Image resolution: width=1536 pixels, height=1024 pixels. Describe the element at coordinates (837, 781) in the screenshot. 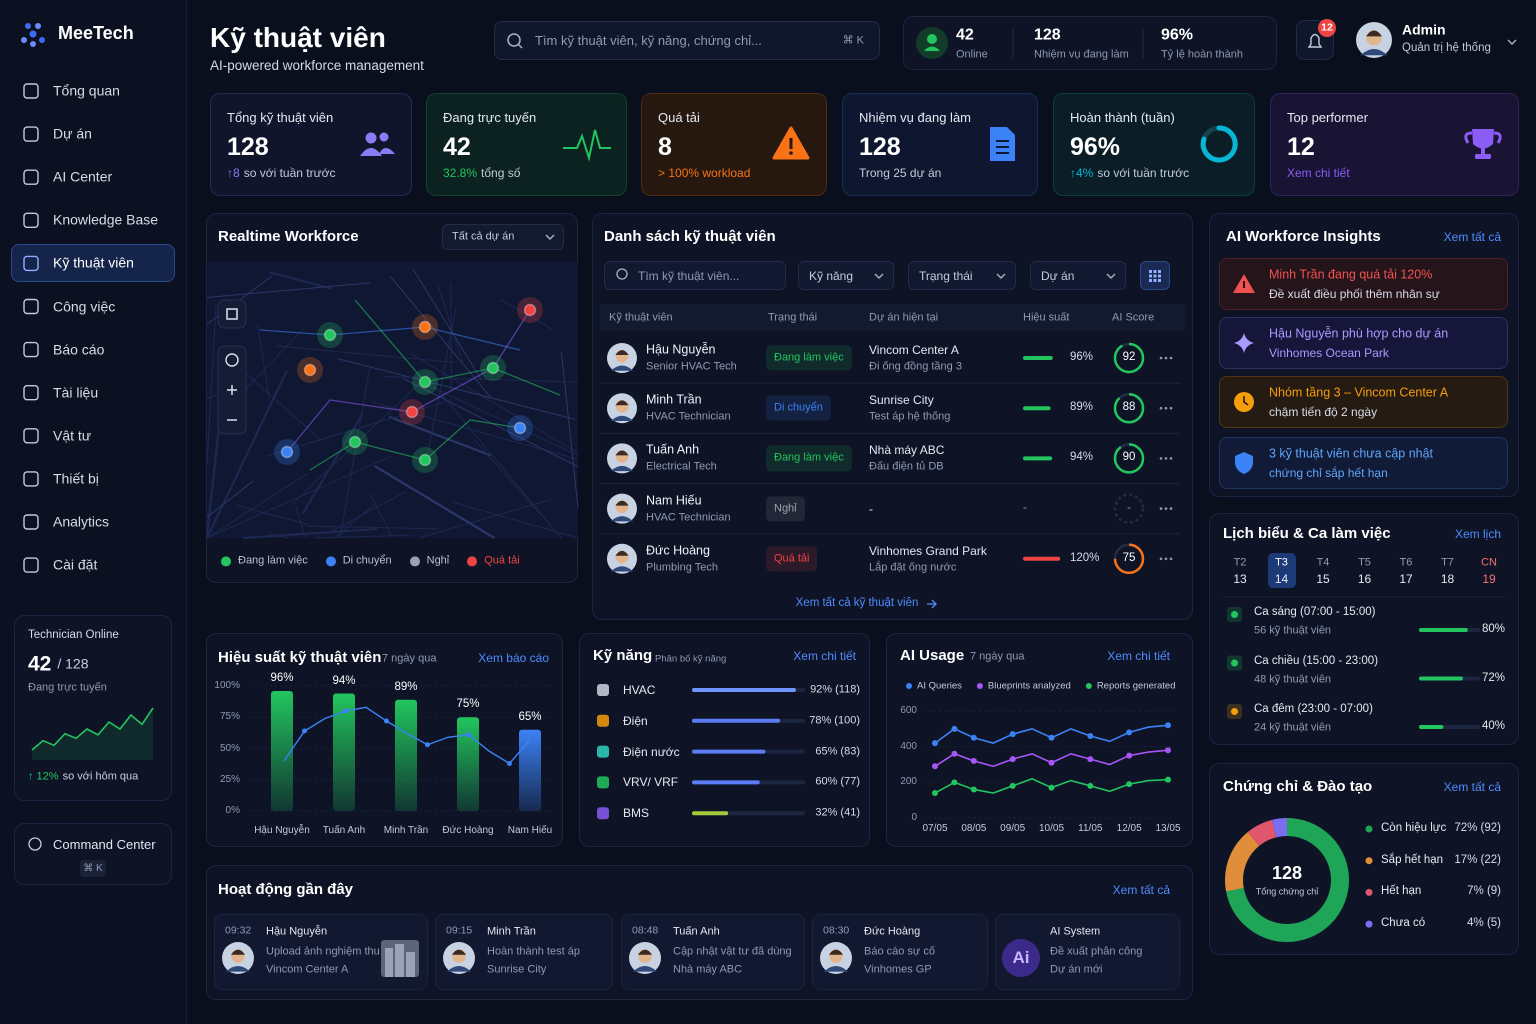

I see `skill-value: 60% (77)` at that location.